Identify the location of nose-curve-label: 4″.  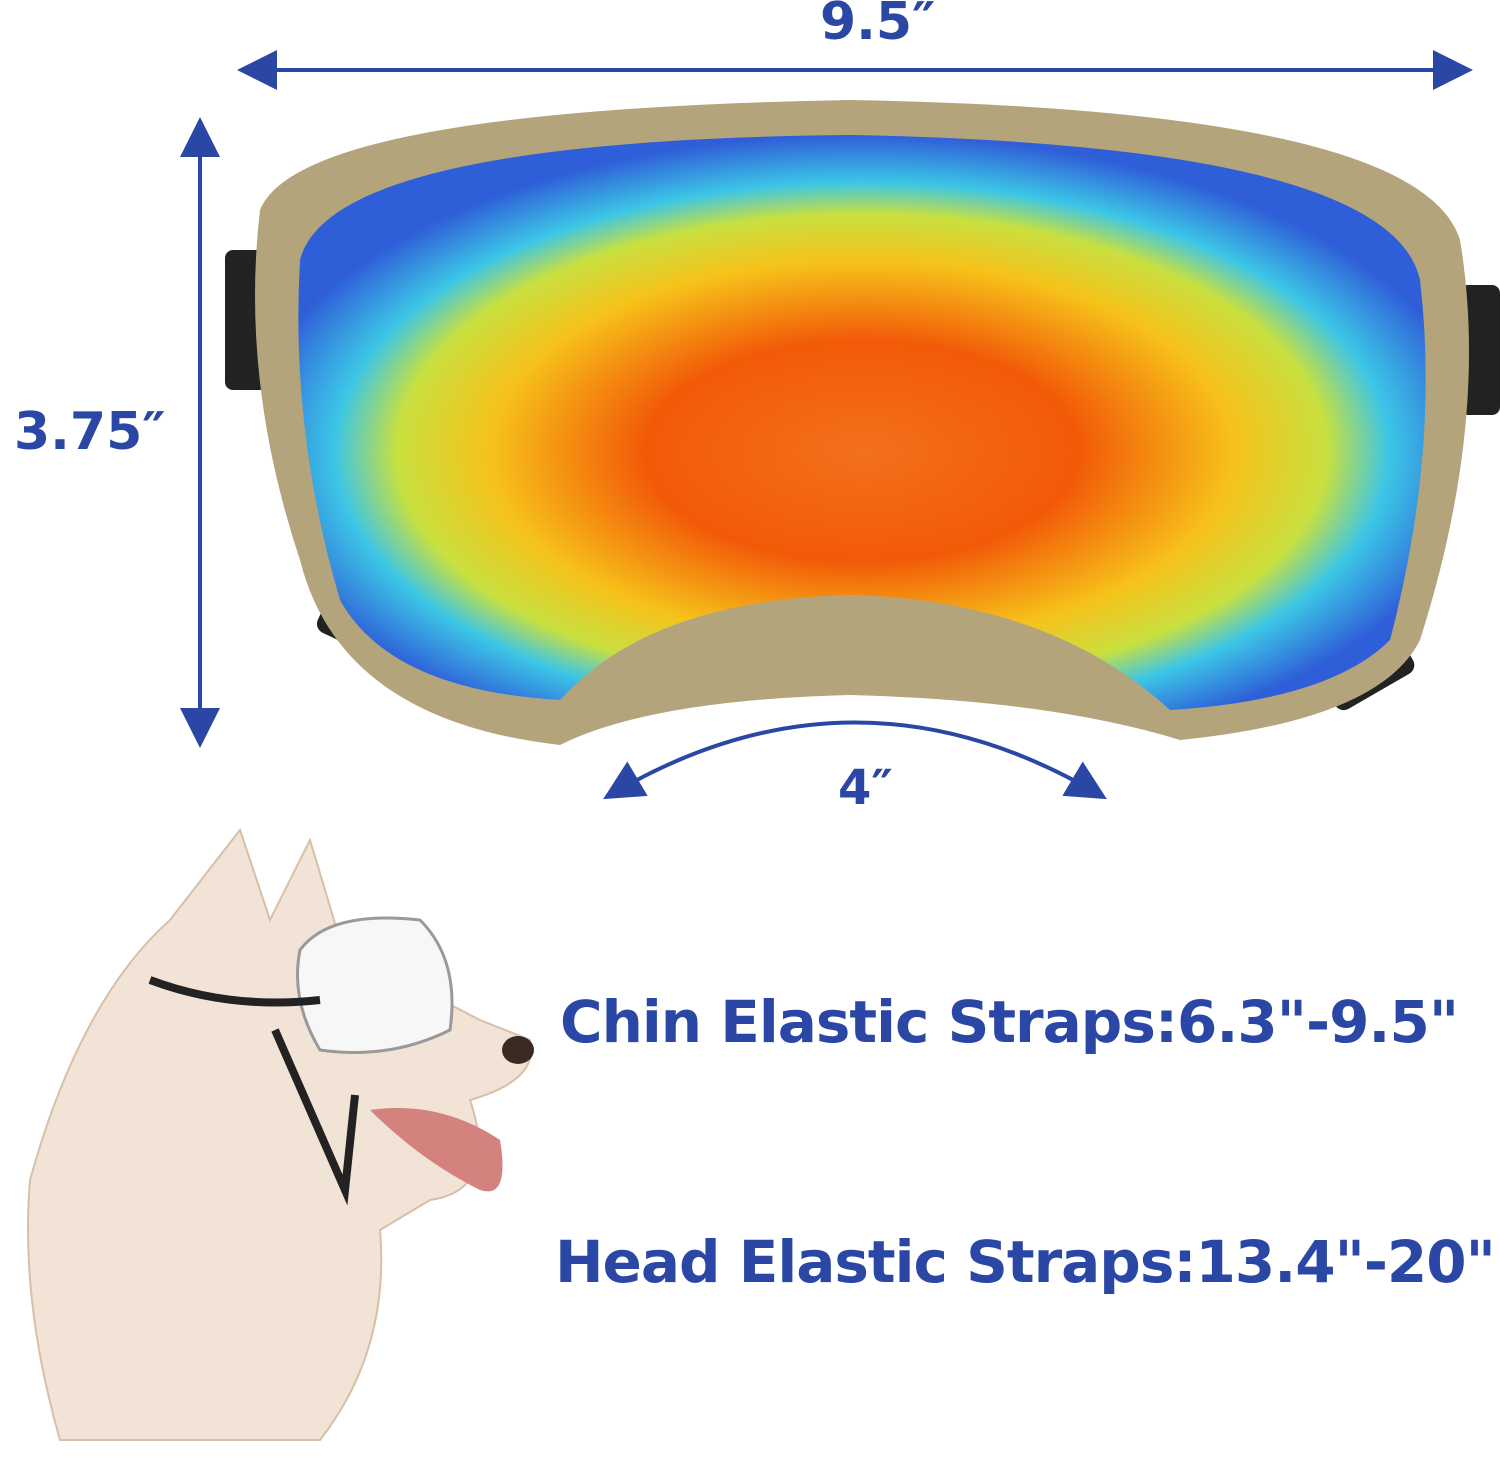
(865, 788).